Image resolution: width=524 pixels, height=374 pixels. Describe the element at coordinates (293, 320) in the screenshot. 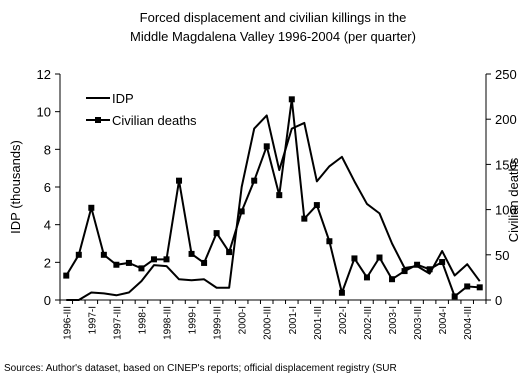

I see `x-tick-label: 2001-I` at that location.